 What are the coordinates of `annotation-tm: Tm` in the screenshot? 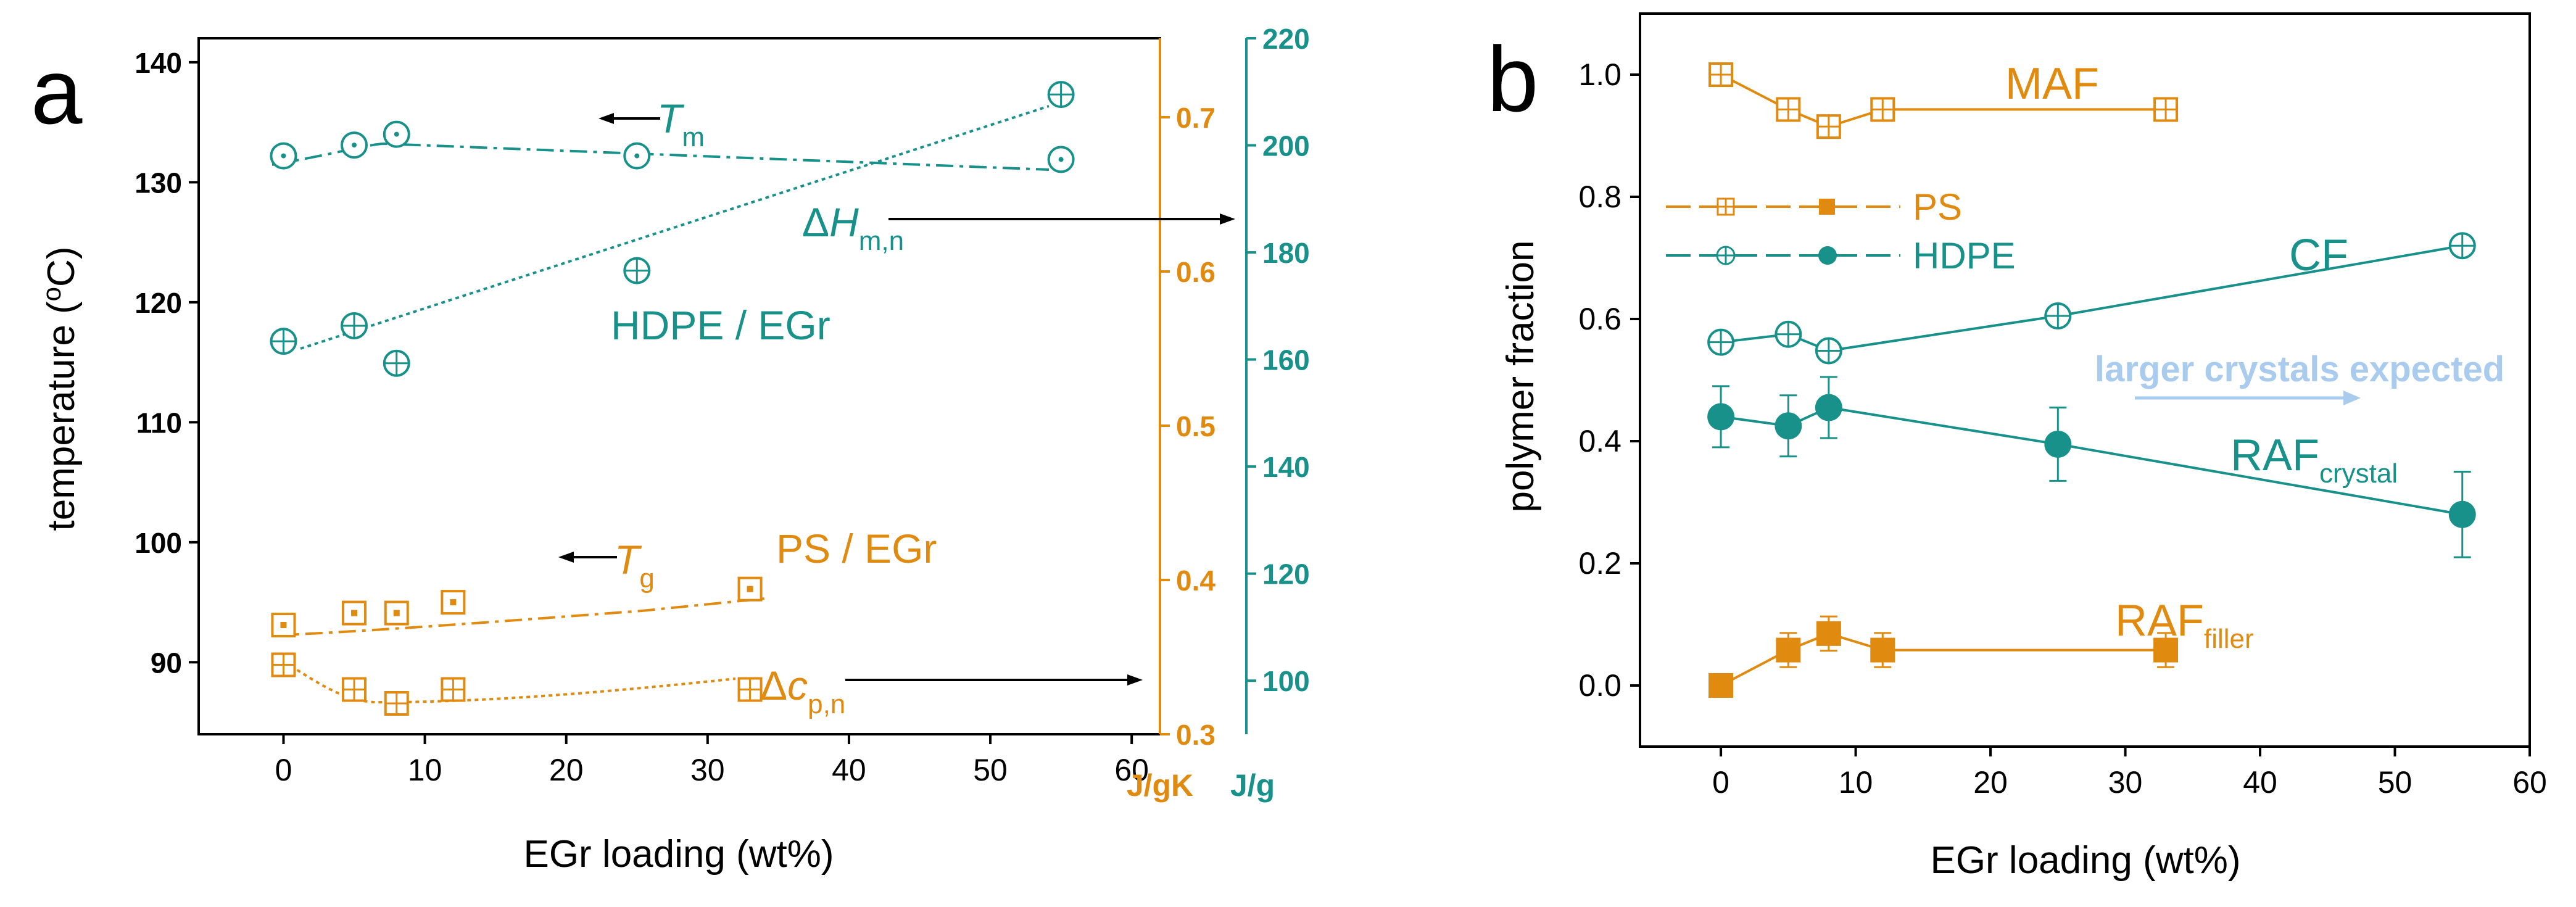 It's located at (681, 124).